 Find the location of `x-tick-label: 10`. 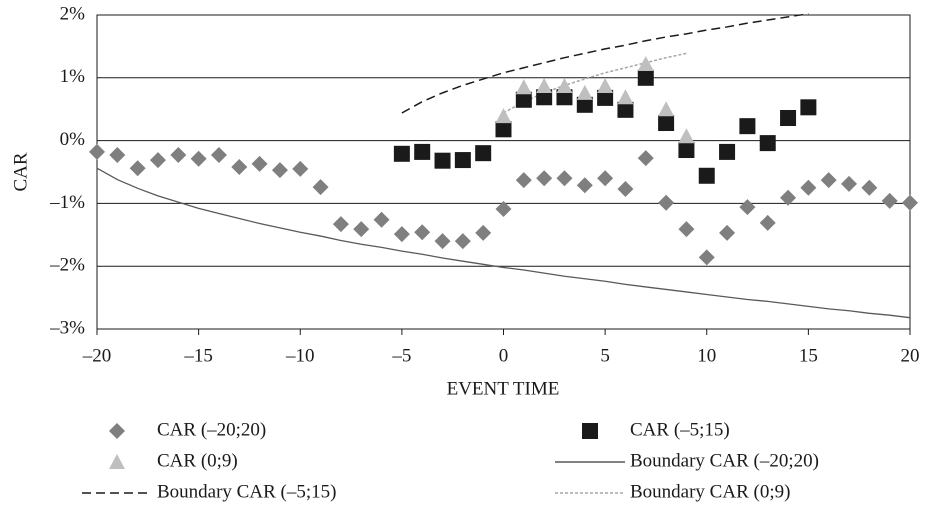

x-tick-label: 10 is located at coordinates (706, 355).